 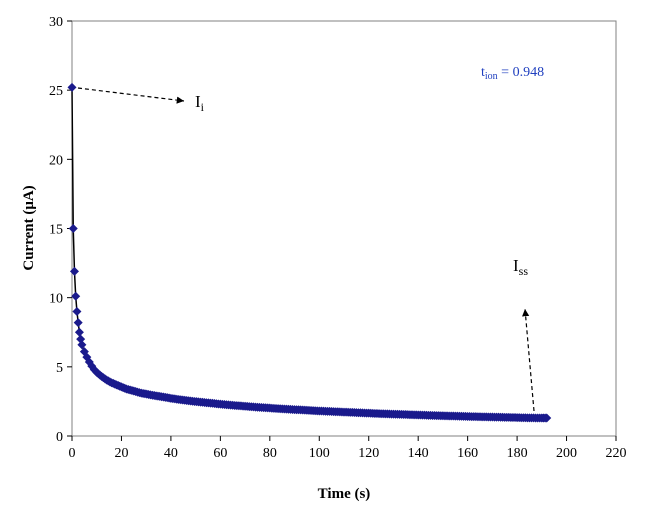 What do you see at coordinates (59, 437) in the screenshot?
I see `y-tick-label: 0` at bounding box center [59, 437].